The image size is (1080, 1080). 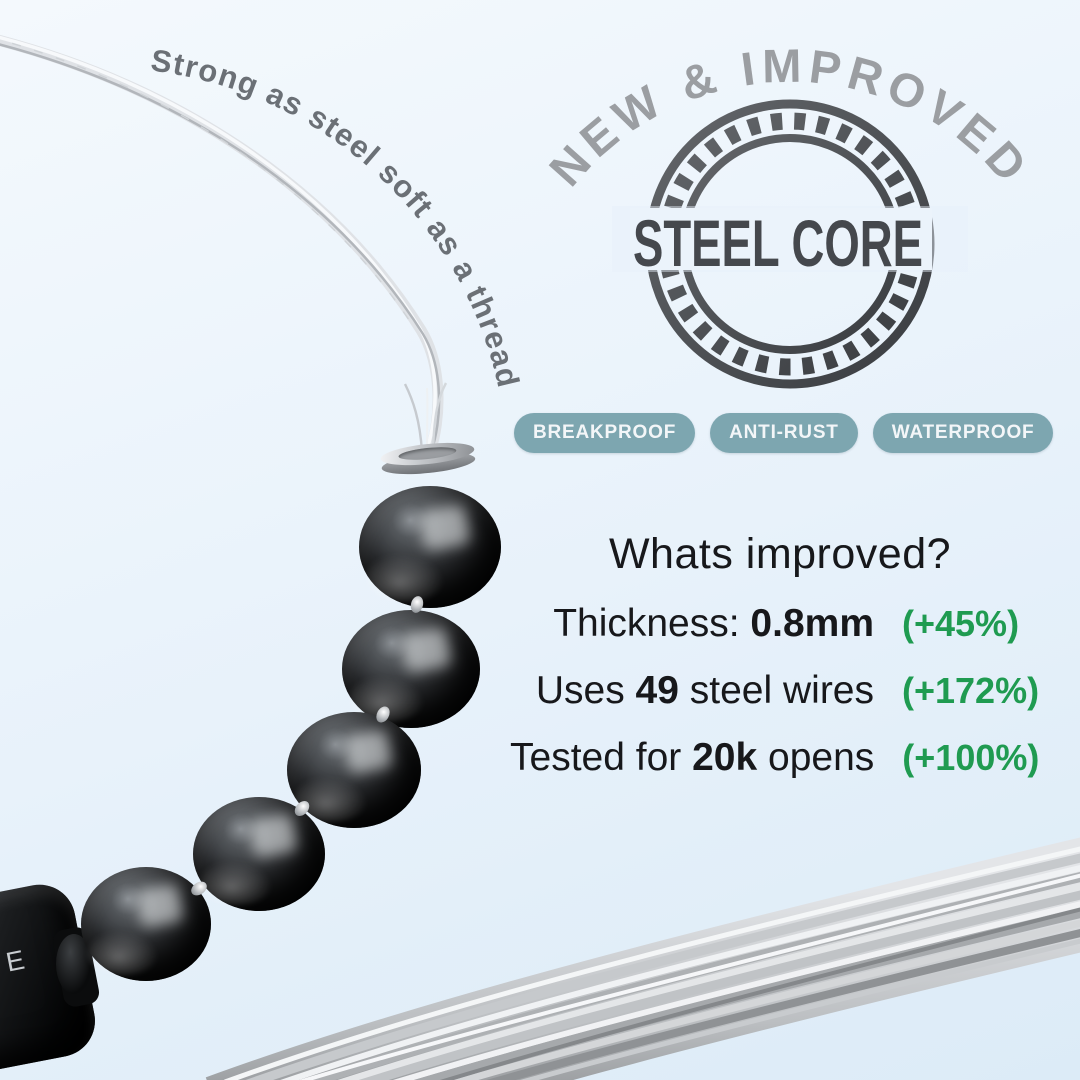 I want to click on improvement-delta: (+100%), so click(x=971, y=757).